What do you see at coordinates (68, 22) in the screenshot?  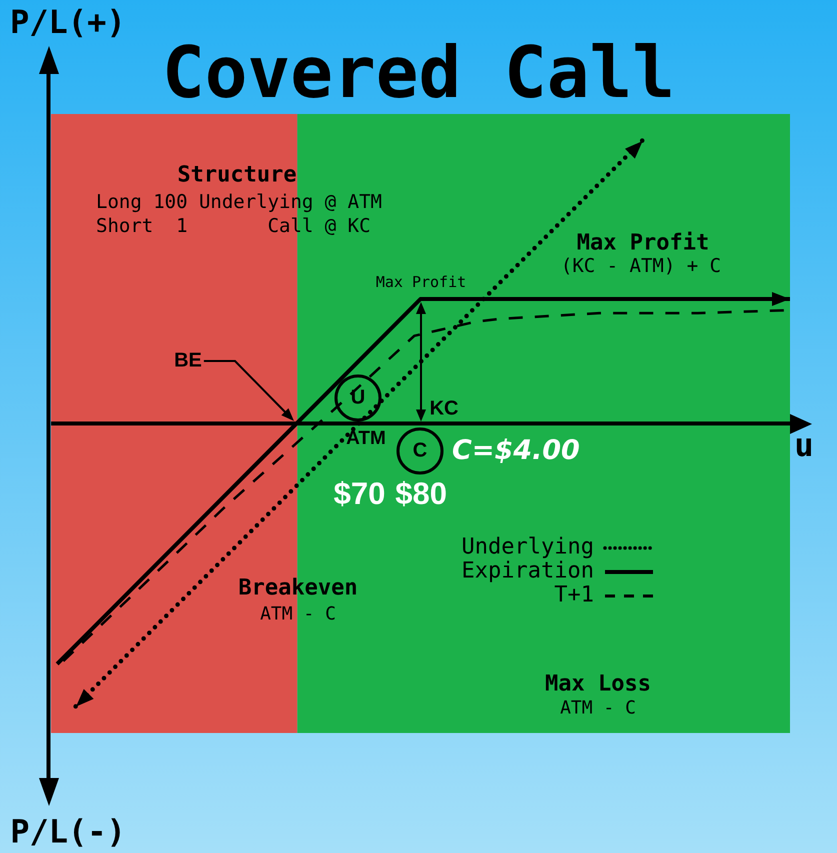 I see `y-axis-title: P/L(+)` at bounding box center [68, 22].